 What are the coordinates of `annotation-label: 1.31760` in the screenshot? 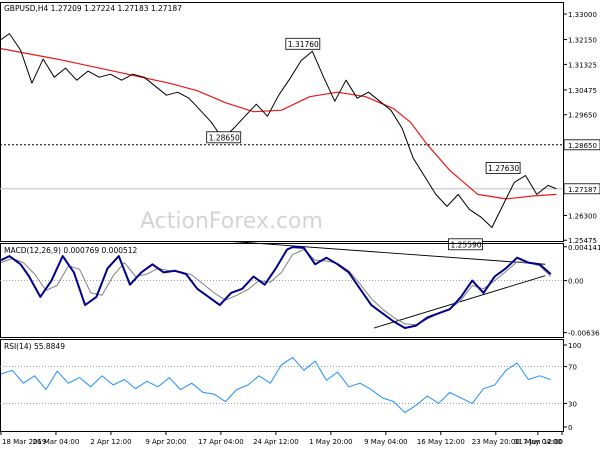 It's located at (303, 44).